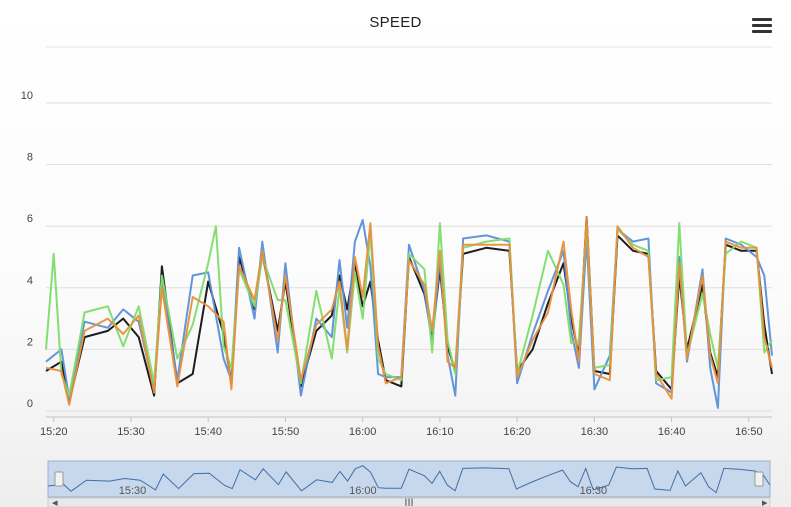 This screenshot has height=507, width=791. Describe the element at coordinates (672, 432) in the screenshot. I see `x-tick-label: 16:40` at that location.